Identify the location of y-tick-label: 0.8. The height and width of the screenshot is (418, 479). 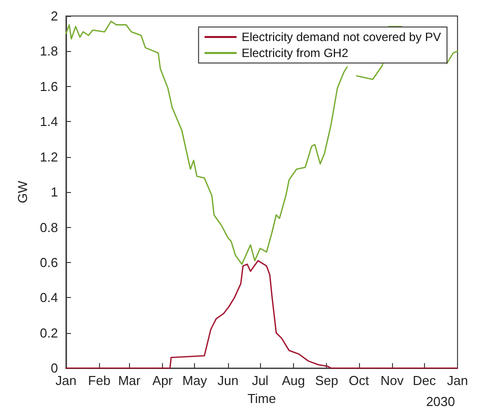
(49, 227).